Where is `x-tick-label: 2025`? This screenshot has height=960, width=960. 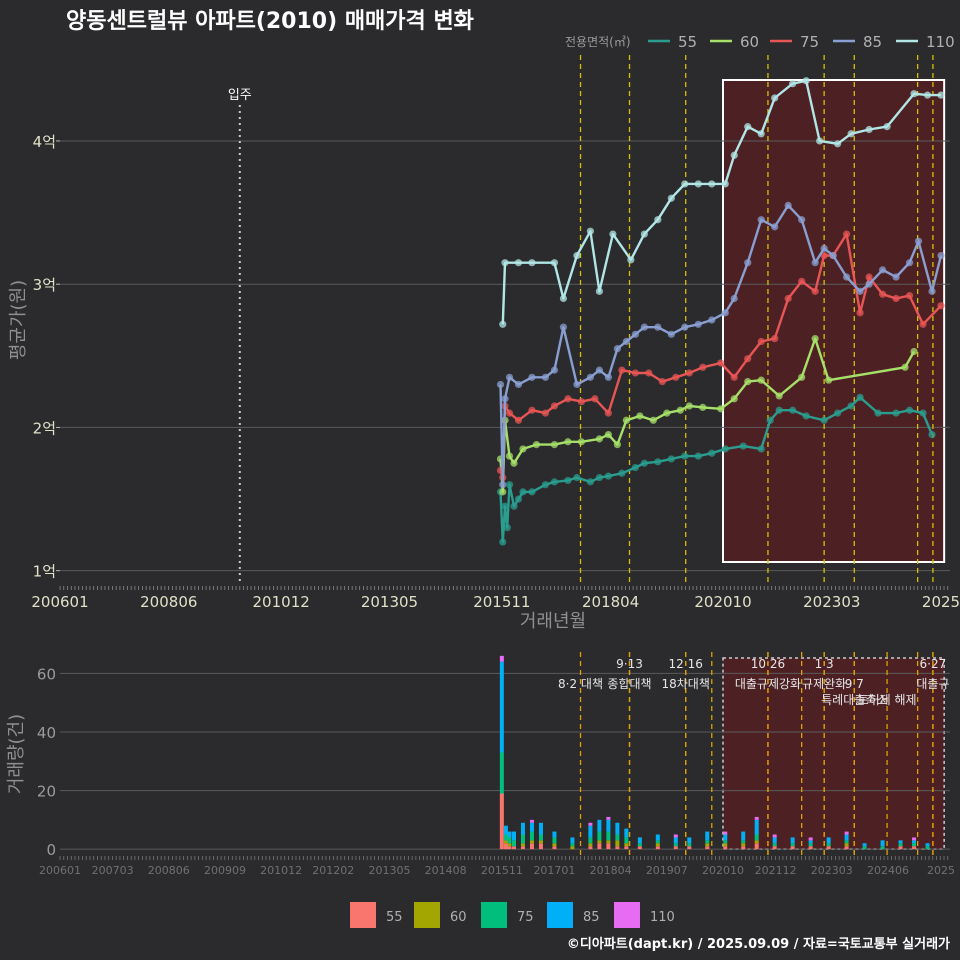 x-tick-label: 2025 is located at coordinates (941, 870).